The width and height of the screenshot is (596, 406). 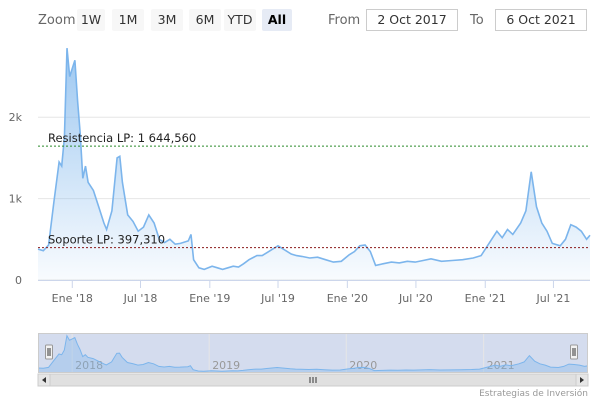 I want to click on y-tick-label-1: 1k, so click(x=16, y=199).